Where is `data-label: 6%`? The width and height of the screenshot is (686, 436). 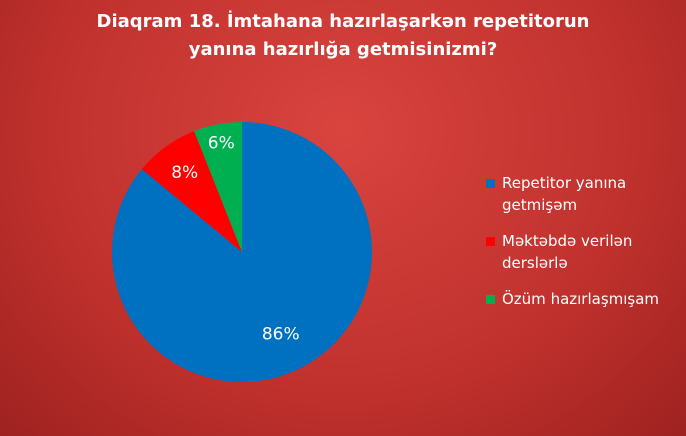 data-label: 6% is located at coordinates (221, 143).